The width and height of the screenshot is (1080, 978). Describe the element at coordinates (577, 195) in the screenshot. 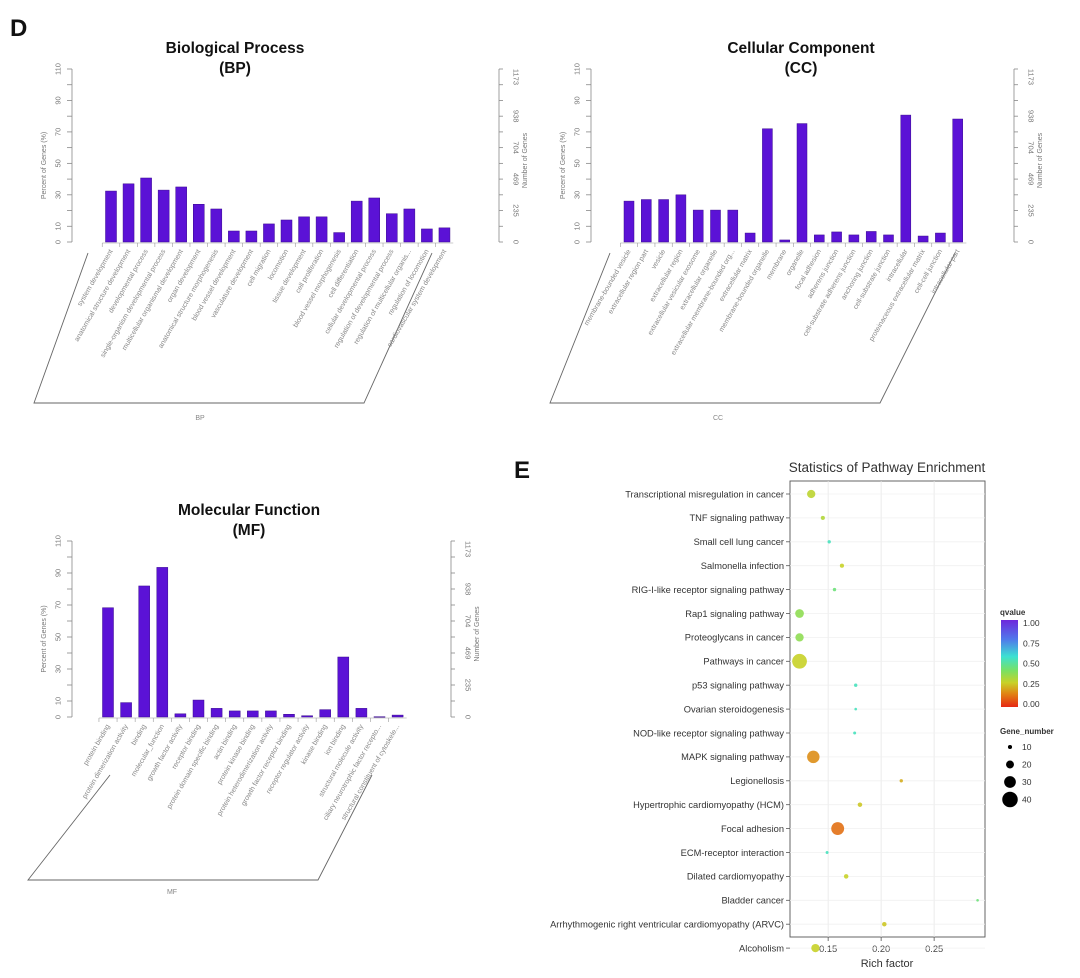

I see `cc-left-tick-label: 30` at that location.